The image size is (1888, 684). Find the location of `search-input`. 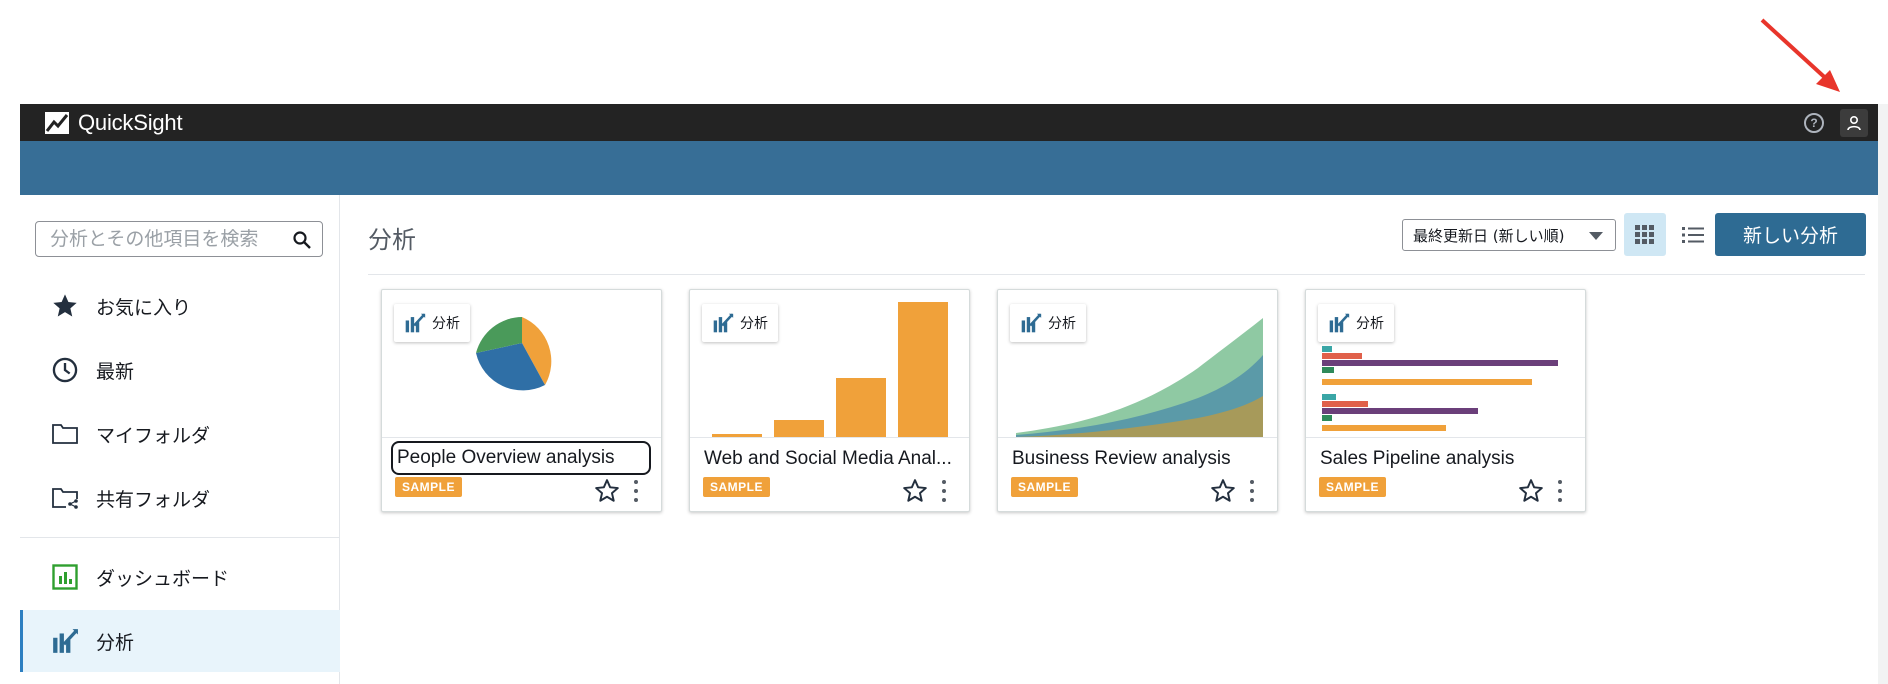

search-input is located at coordinates (165, 239).